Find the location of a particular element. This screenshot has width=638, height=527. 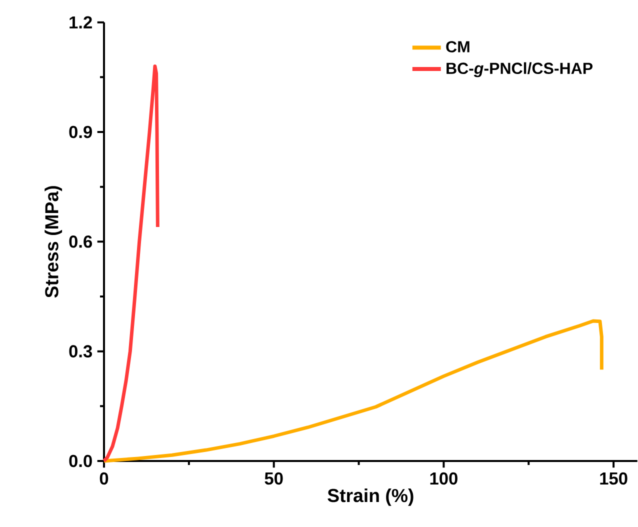

x-tick-label: 150 is located at coordinates (614, 478).